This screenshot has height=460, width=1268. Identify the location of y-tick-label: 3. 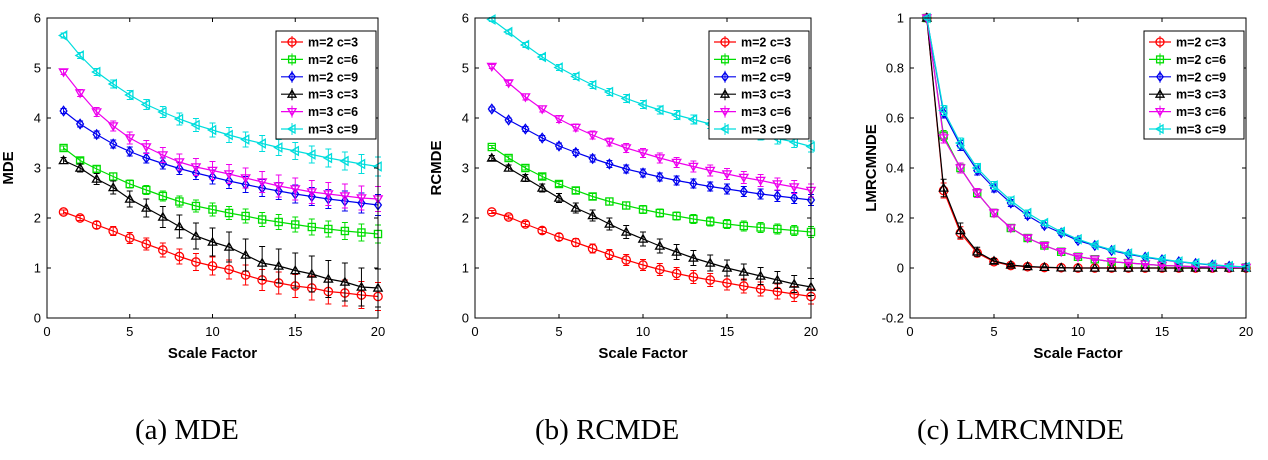
(37, 168).